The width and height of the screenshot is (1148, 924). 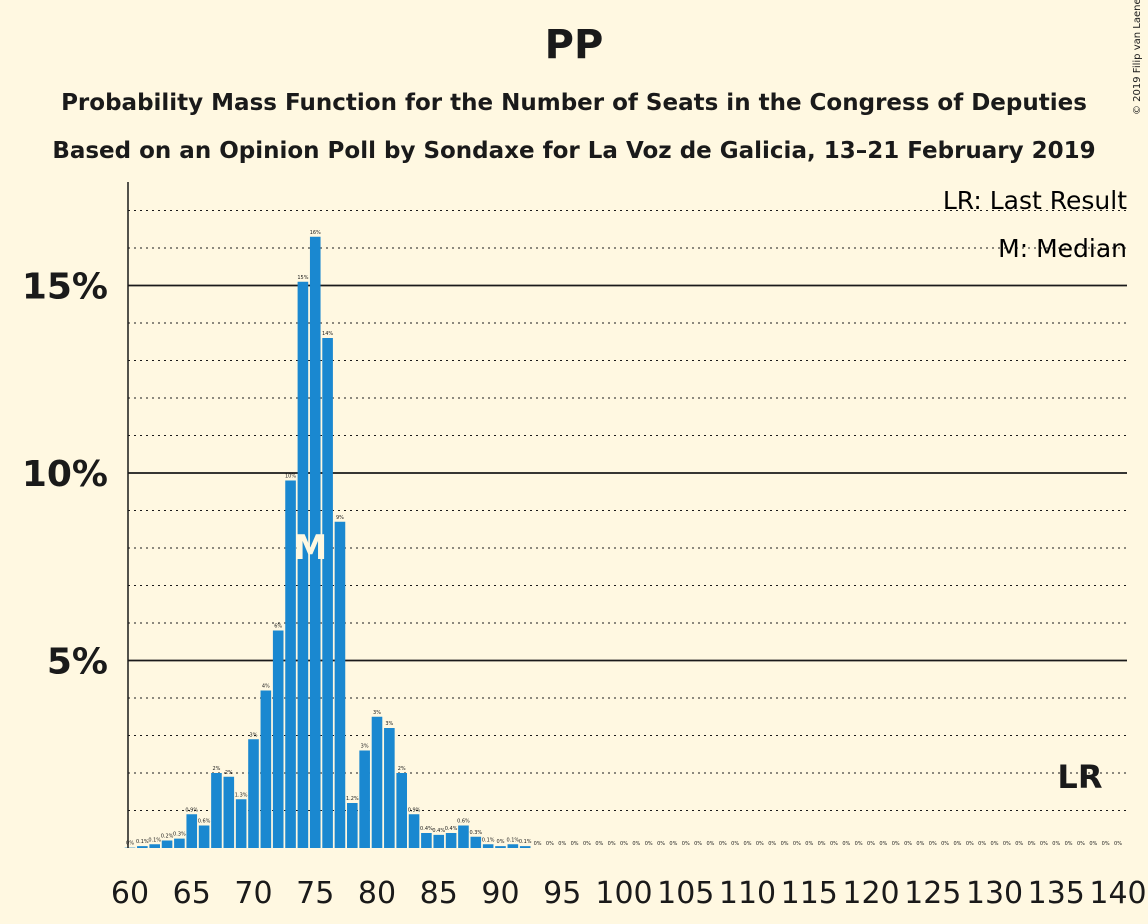 I want to click on x-tick-label: 70, so click(x=253, y=893).